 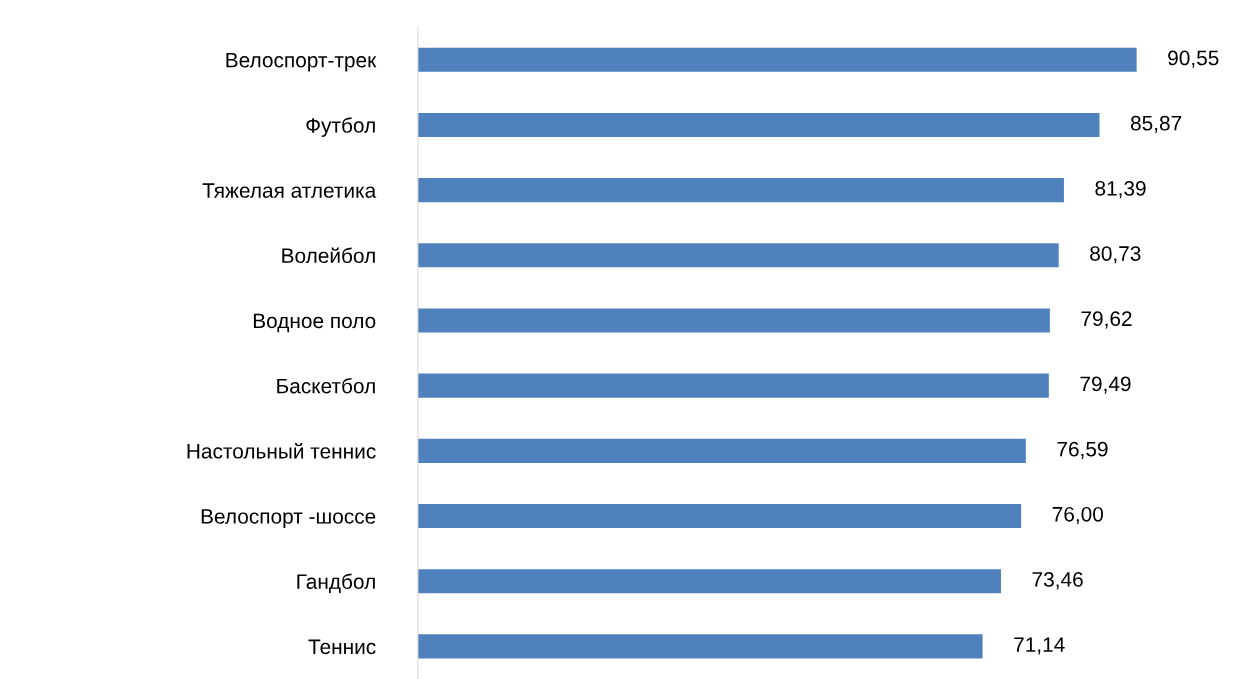 What do you see at coordinates (1039, 646) in the screenshot?
I see `data-label: 71,14` at bounding box center [1039, 646].